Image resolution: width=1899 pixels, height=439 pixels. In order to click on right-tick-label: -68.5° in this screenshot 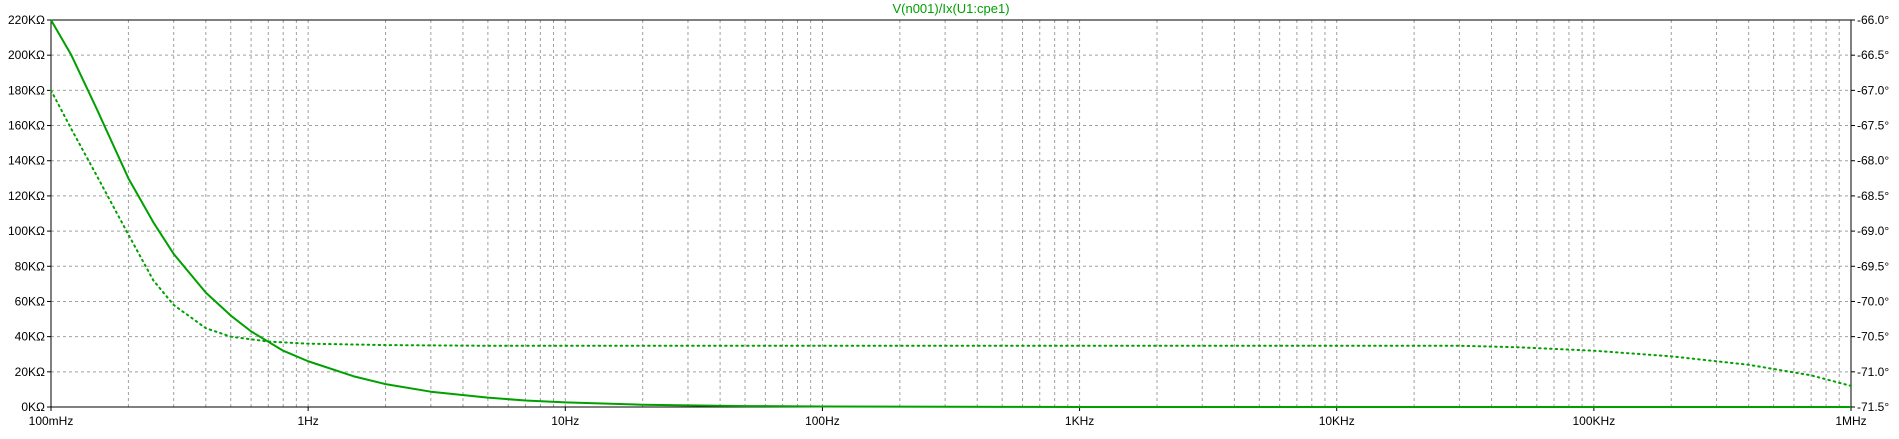, I will do `click(1873, 196)`.